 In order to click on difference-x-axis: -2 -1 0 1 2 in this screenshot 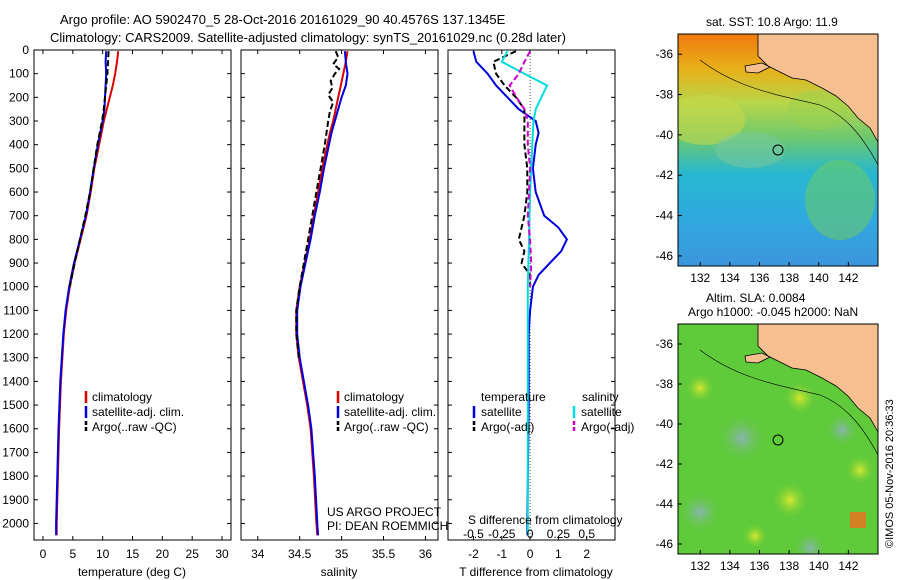, I will do `click(529, 305)`.